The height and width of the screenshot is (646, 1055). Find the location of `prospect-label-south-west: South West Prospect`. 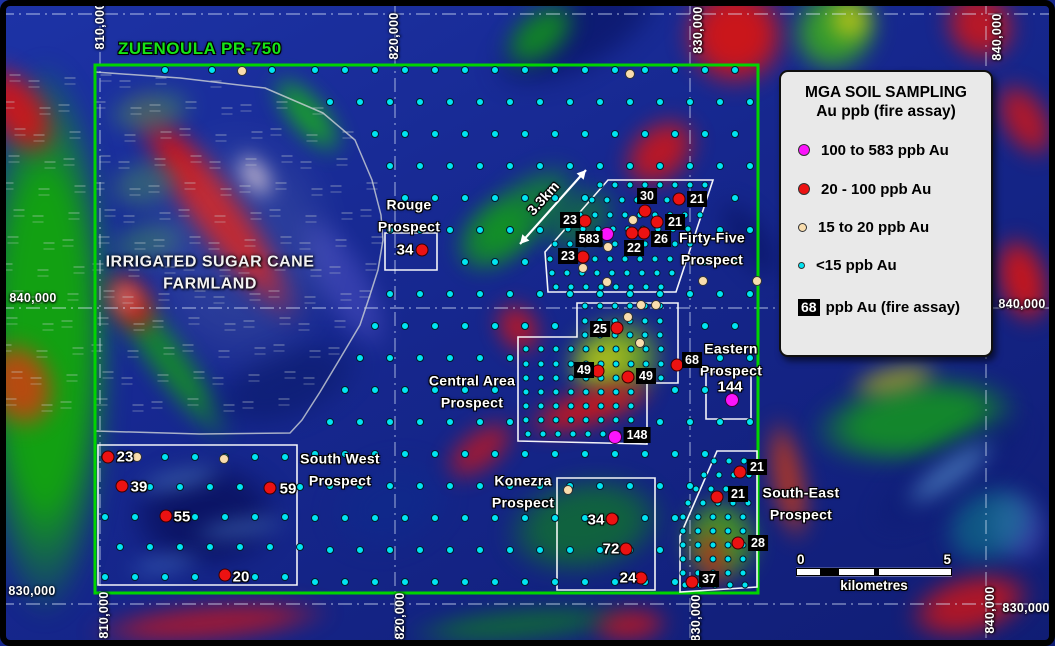

prospect-label-south-west: South West Prospect is located at coordinates (340, 469).